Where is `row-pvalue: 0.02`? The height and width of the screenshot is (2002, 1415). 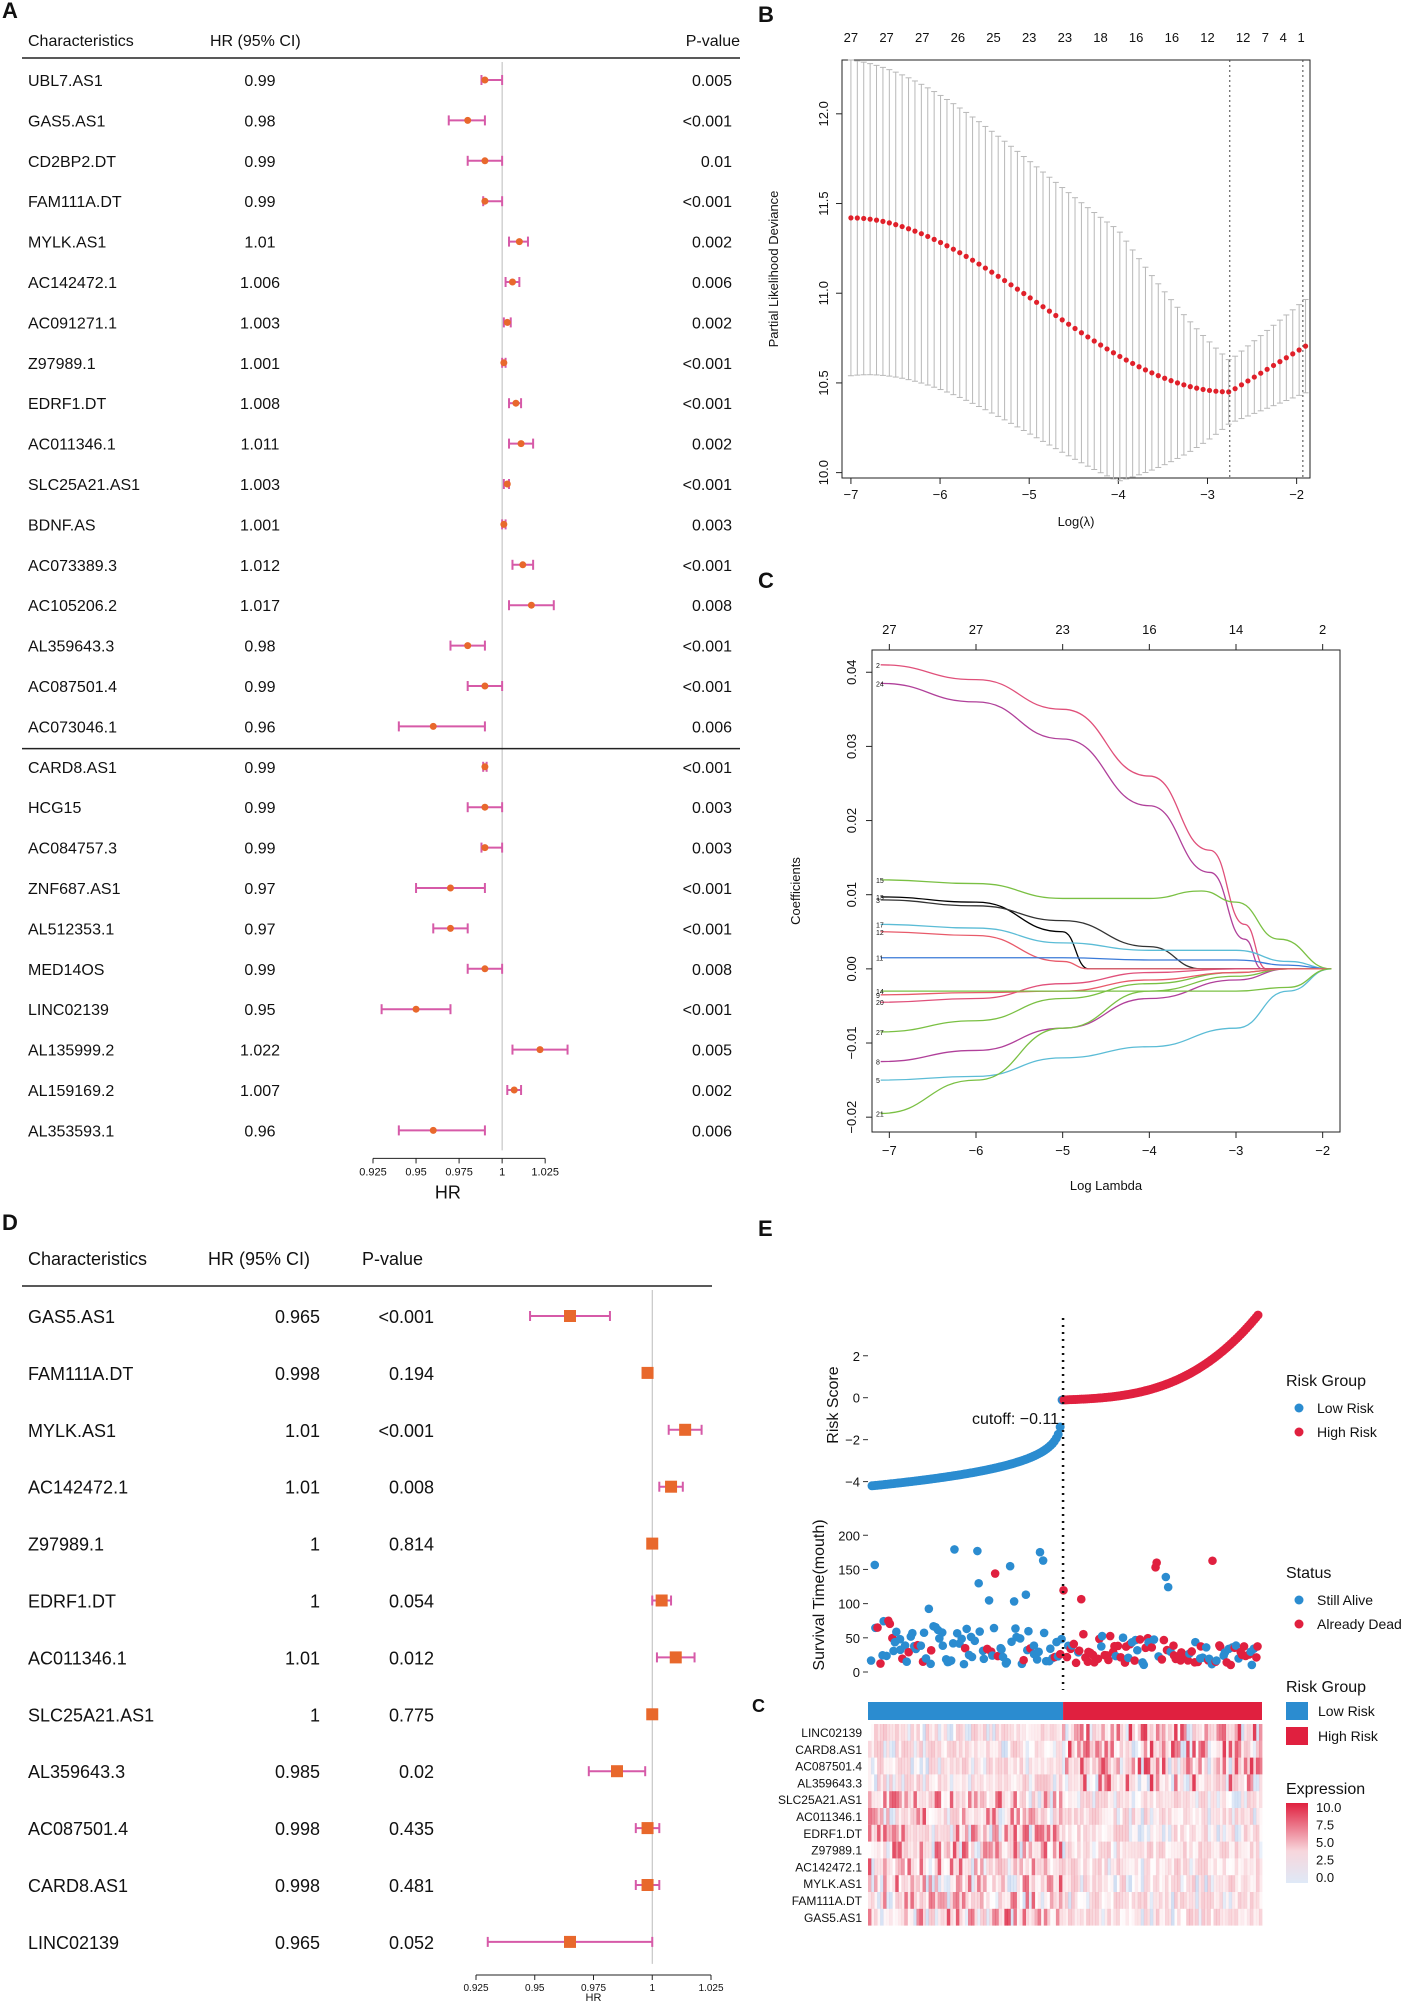
row-pvalue: 0.02 is located at coordinates (416, 1772).